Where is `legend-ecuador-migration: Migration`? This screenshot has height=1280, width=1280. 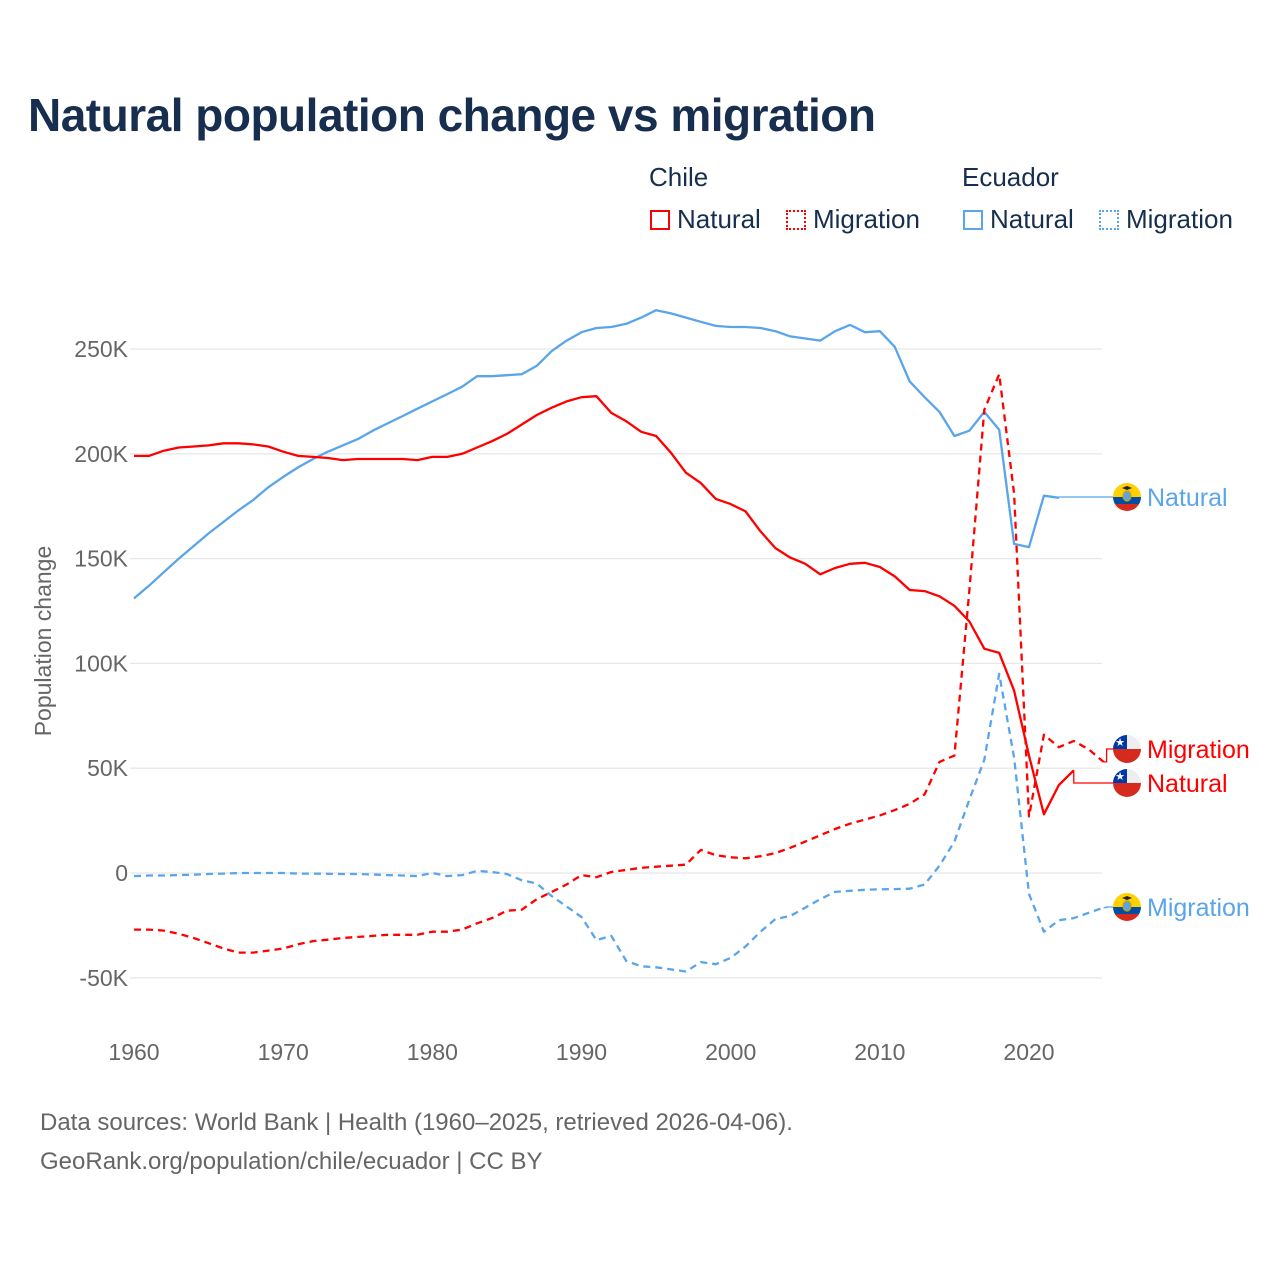
legend-ecuador-migration: Migration is located at coordinates (1166, 219).